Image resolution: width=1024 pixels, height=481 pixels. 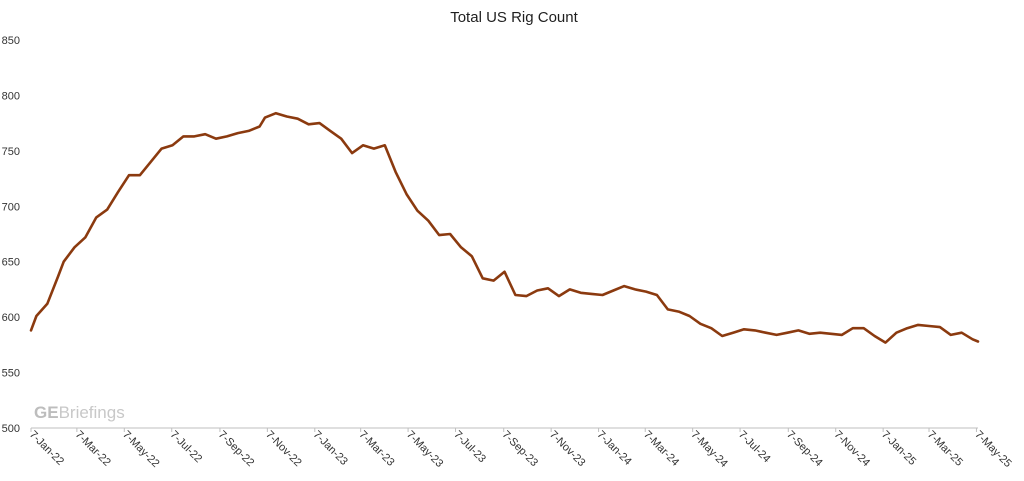 What do you see at coordinates (140, 449) in the screenshot?
I see `x-tick-label: 7-May-22` at bounding box center [140, 449].